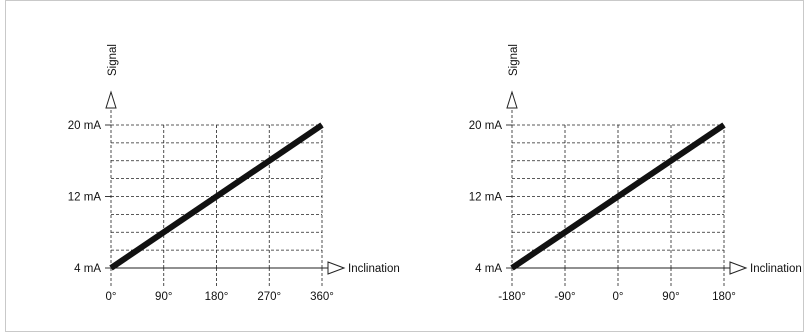 The image size is (810, 334). Describe the element at coordinates (269, 297) in the screenshot. I see `chart1-x-tick-label-3: 270°` at that location.